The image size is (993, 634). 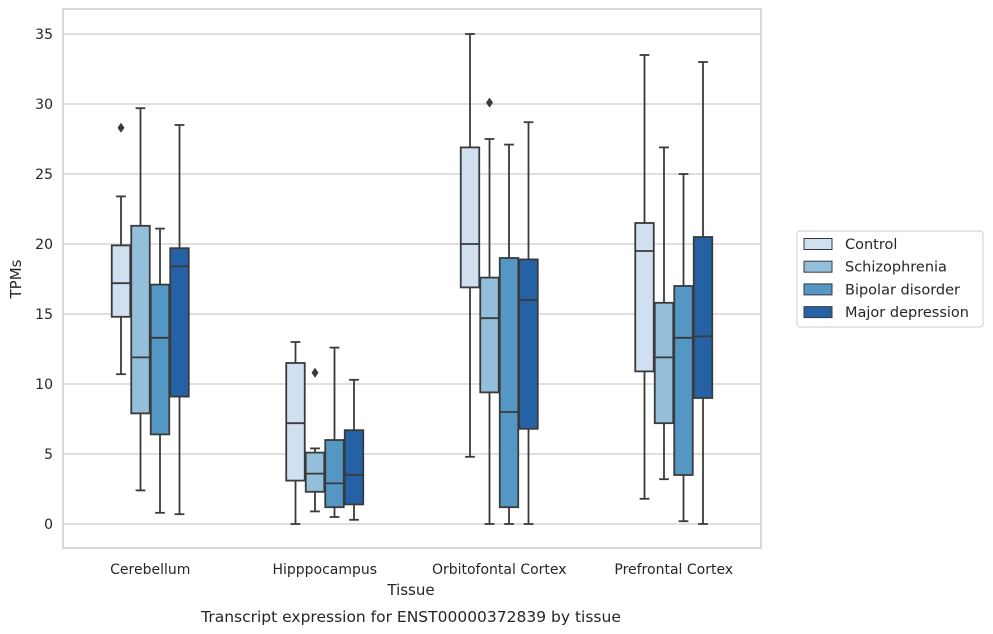 What do you see at coordinates (902, 290) in the screenshot?
I see `legend-label: Bipolar disorder` at bounding box center [902, 290].